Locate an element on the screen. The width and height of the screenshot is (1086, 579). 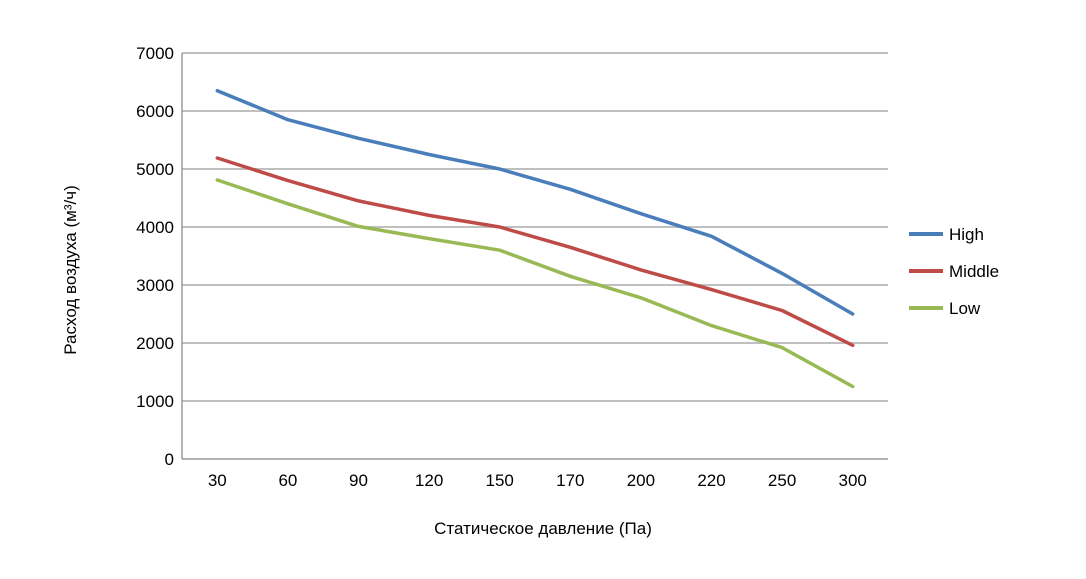
x-tick-label: 220 is located at coordinates (711, 480).